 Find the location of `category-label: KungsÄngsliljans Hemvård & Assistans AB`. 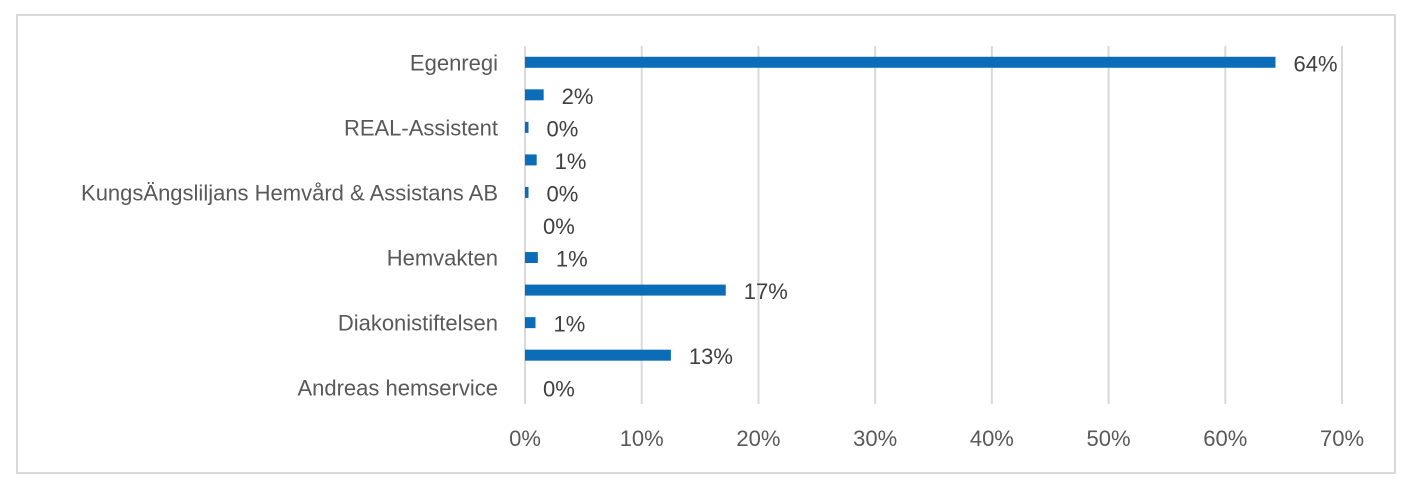

category-label: KungsÄngsliljans Hemvård & Assistans AB is located at coordinates (289, 192).